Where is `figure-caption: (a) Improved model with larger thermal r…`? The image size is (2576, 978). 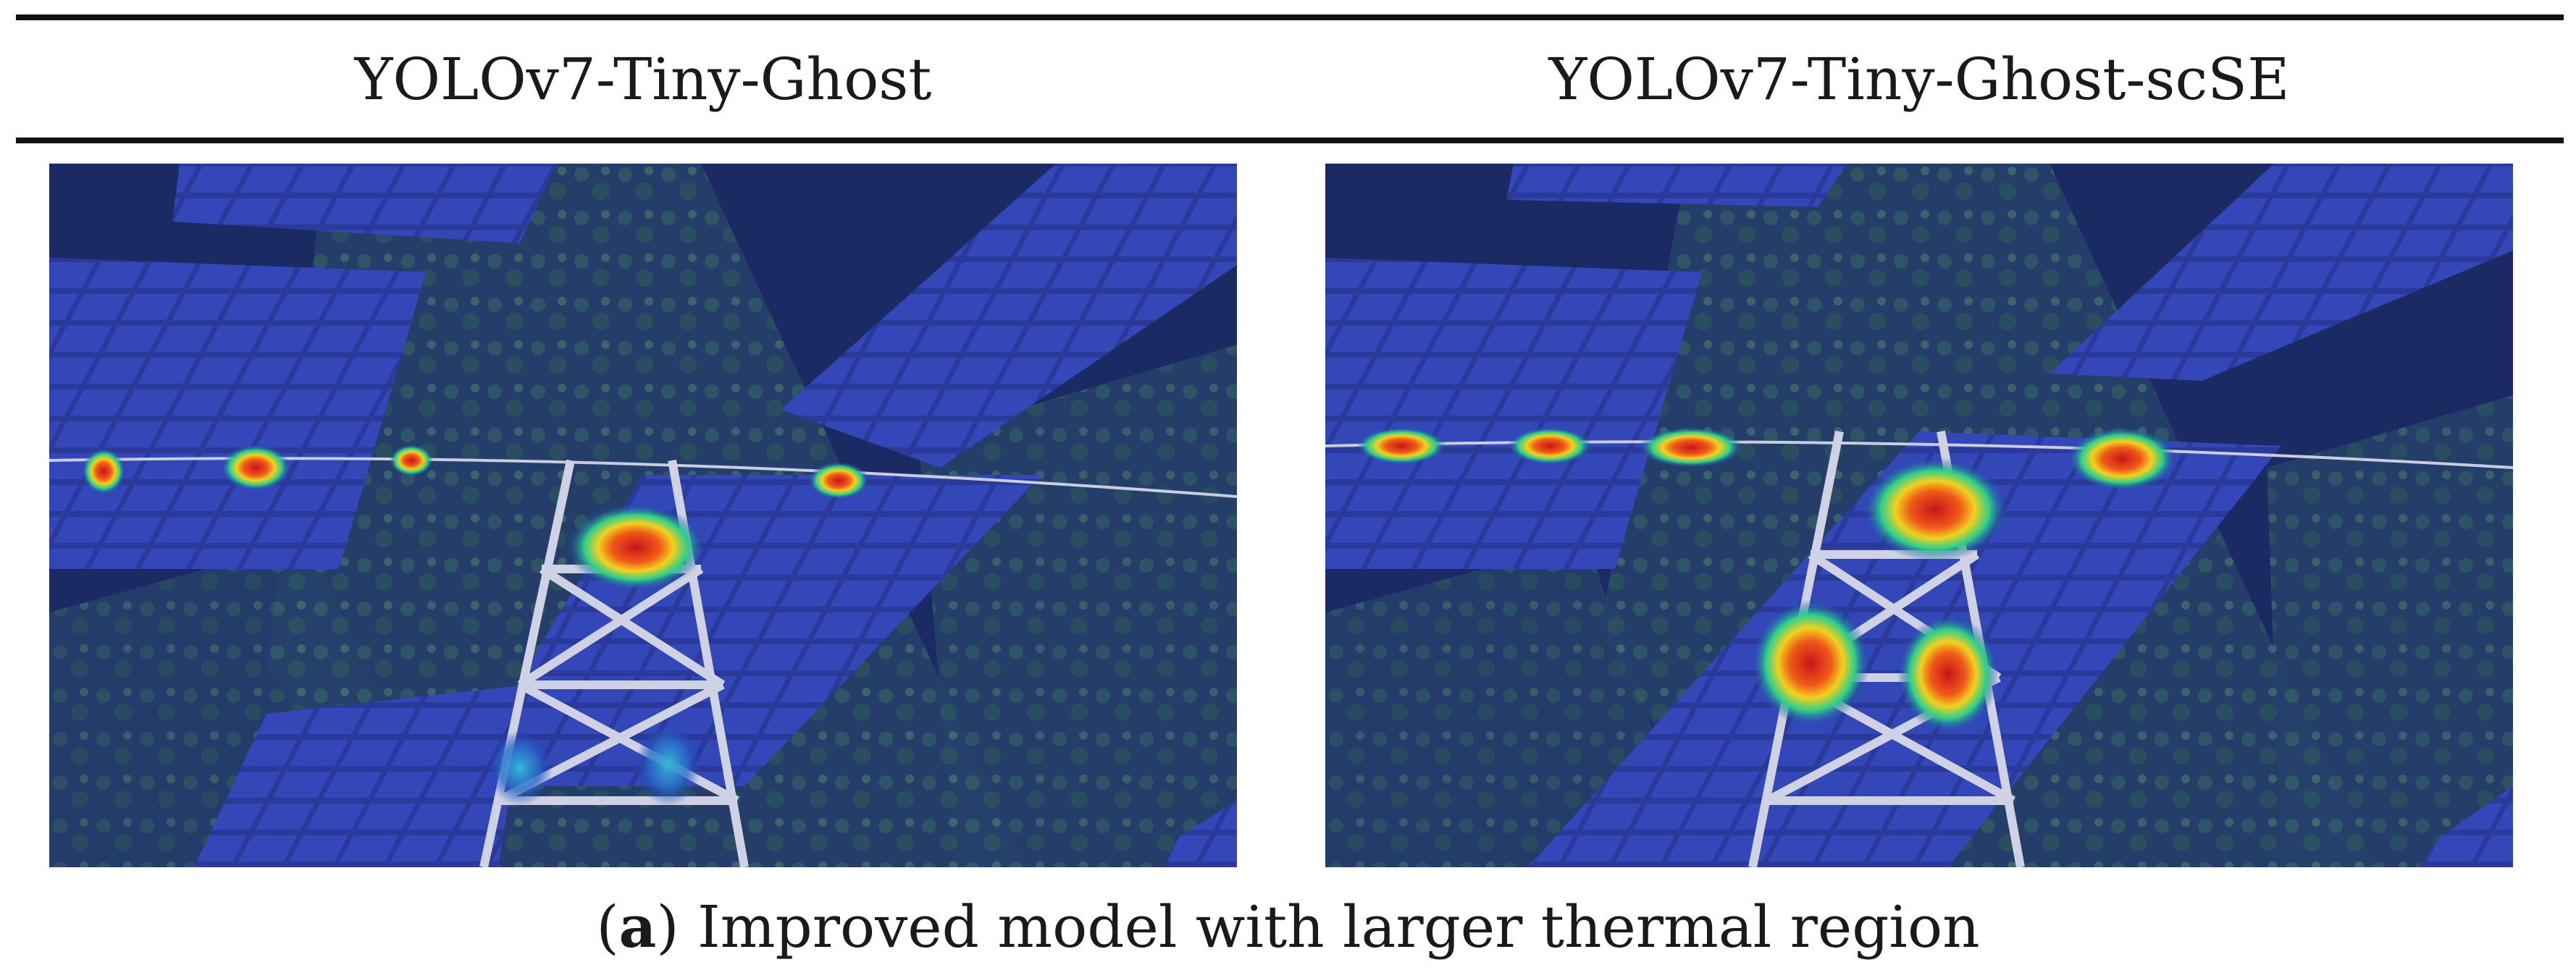 figure-caption: (a) Improved model with larger thermal r… is located at coordinates (1288, 927).